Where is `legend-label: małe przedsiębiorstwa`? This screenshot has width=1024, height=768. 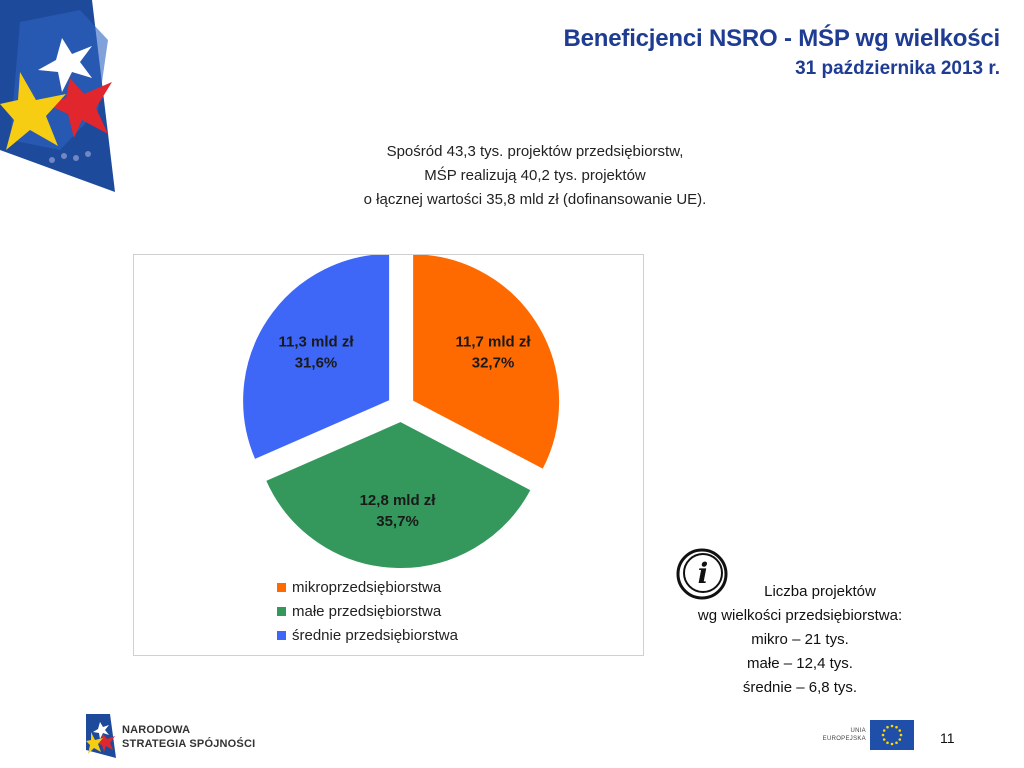 legend-label: małe przedsiębiorstwa is located at coordinates (367, 611).